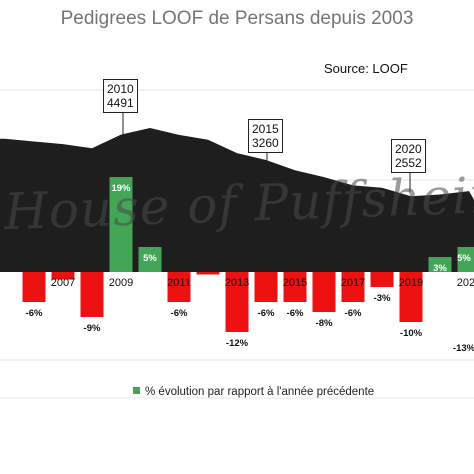  What do you see at coordinates (121, 188) in the screenshot?
I see `data-label-2009: 19%` at bounding box center [121, 188].